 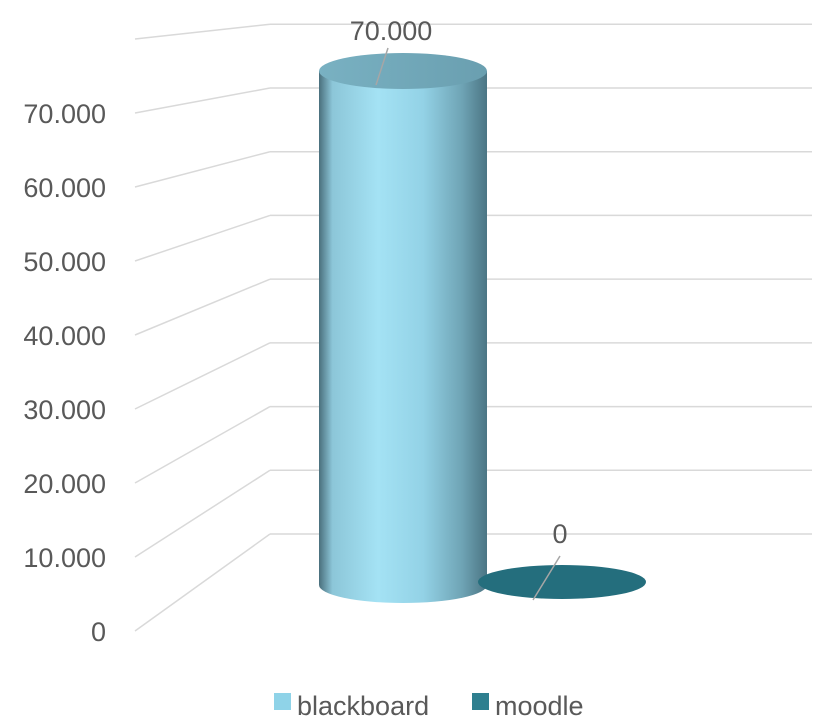 I want to click on y-tick-label: 40.000, so click(x=64, y=336).